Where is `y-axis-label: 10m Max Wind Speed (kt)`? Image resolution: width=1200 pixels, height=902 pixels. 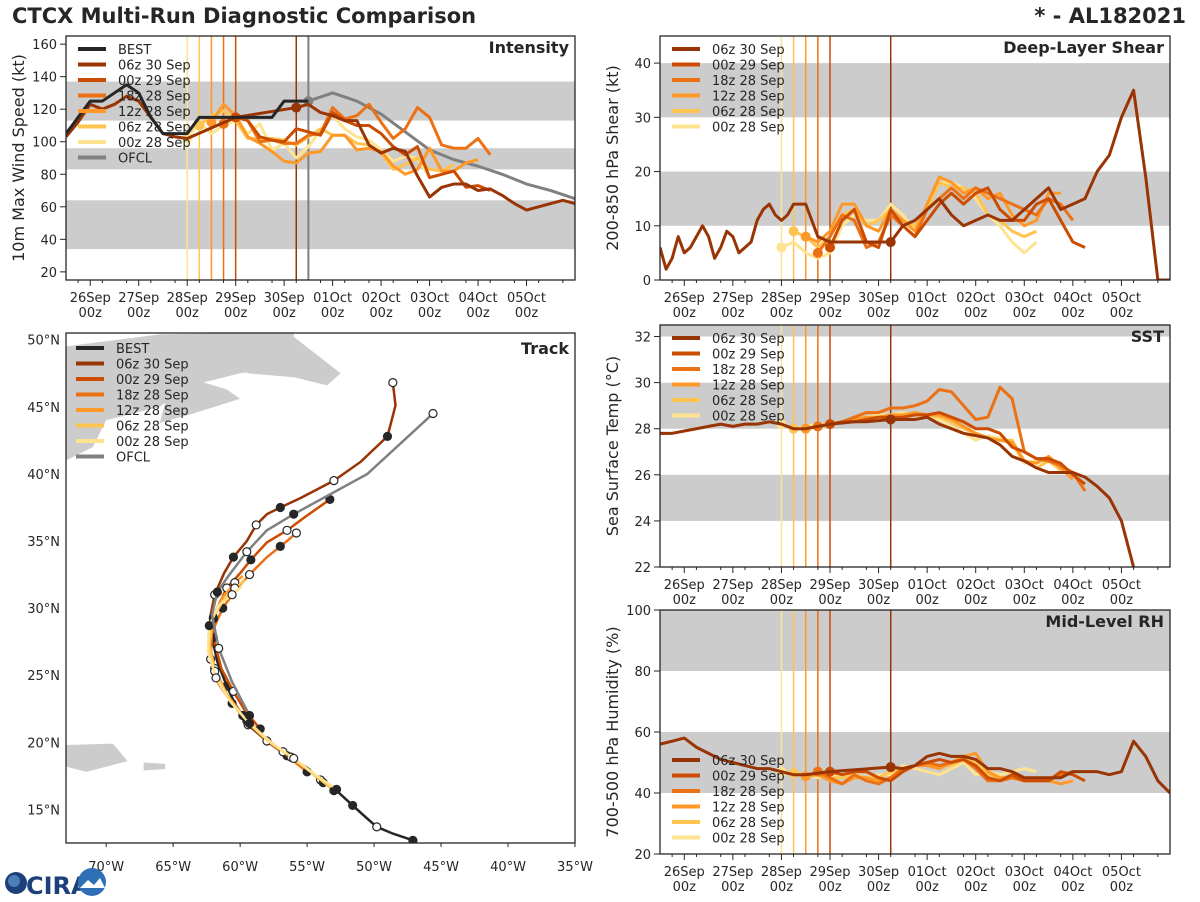
y-axis-label: 10m Max Wind Speed (kt) is located at coordinates (18, 158).